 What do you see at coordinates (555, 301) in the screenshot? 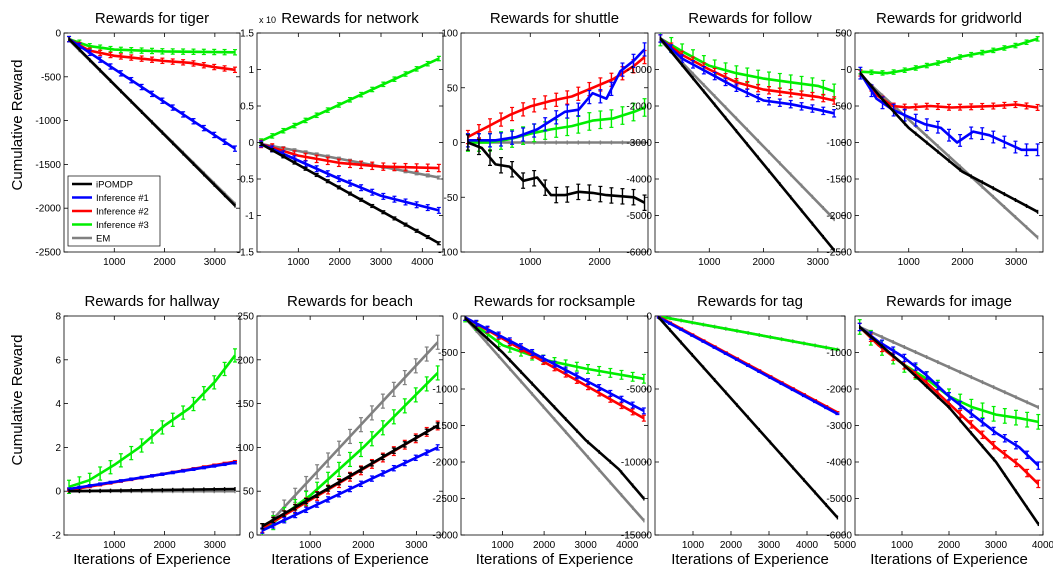
I see `panel-title: Rewards for rocksample` at bounding box center [555, 301].